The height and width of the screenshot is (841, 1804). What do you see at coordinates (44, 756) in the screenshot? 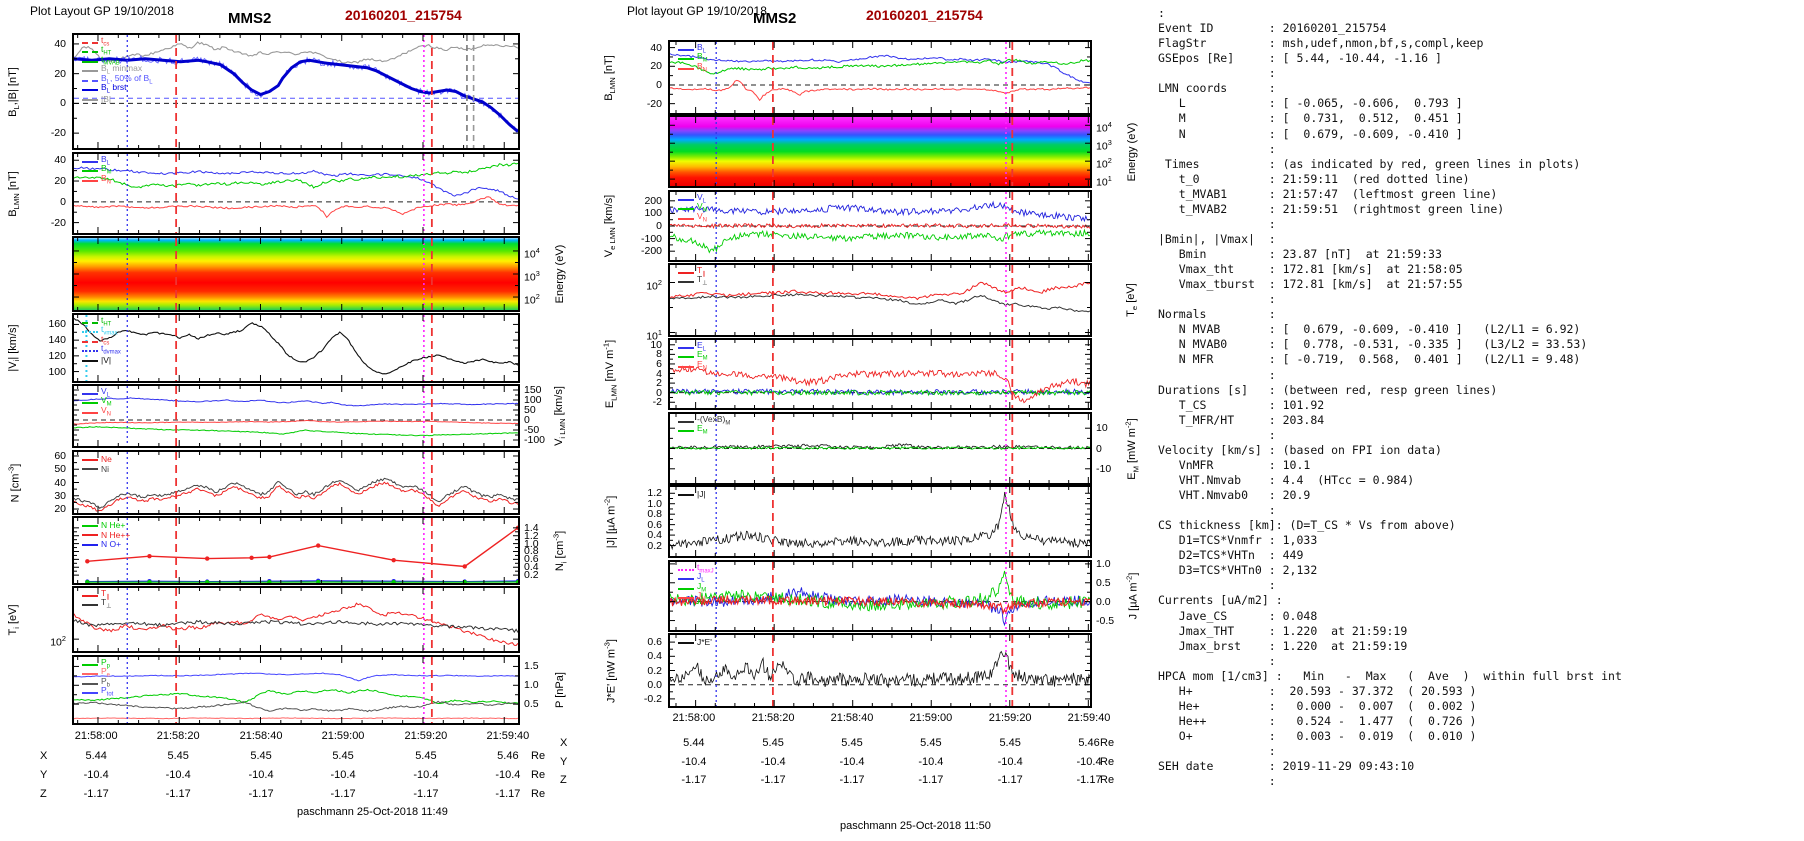
I see `left-posrow-label: X` at bounding box center [44, 756].